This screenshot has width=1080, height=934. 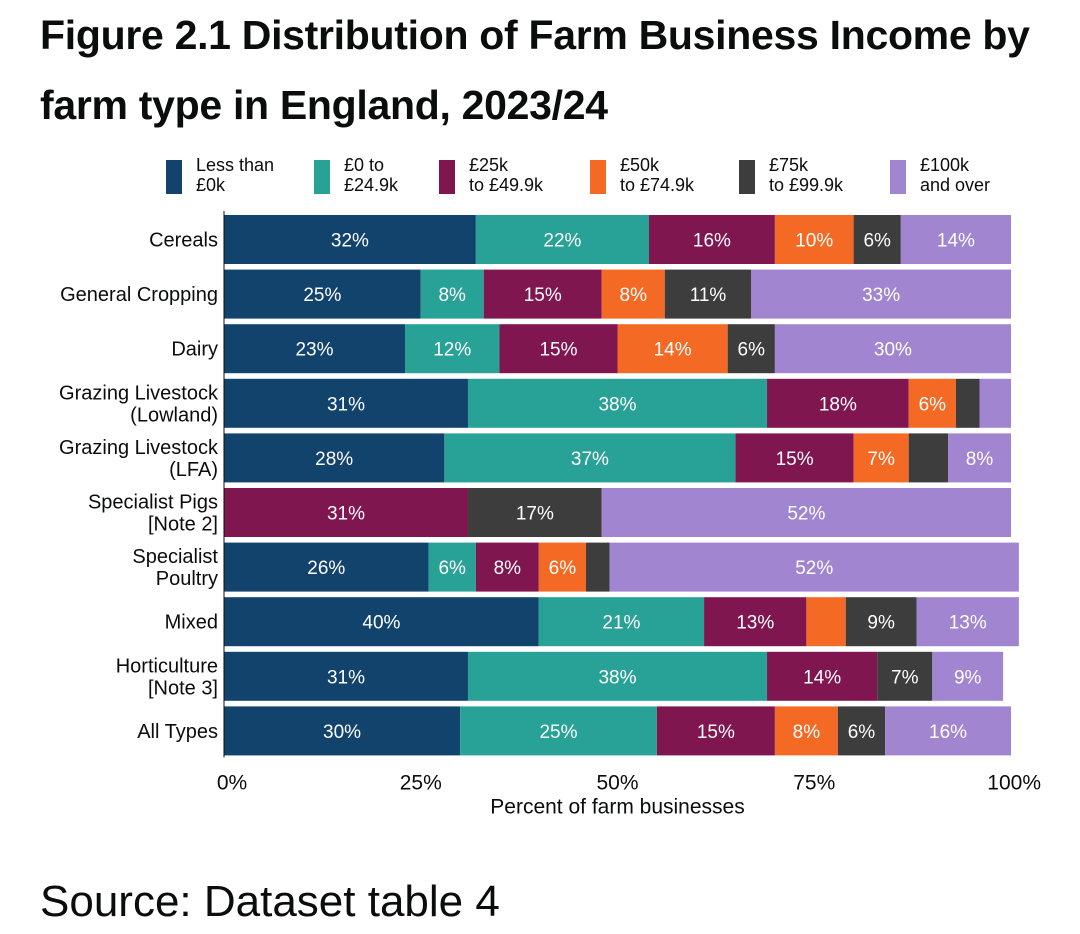 I want to click on x-tick-label: 100%, so click(x=1014, y=782).